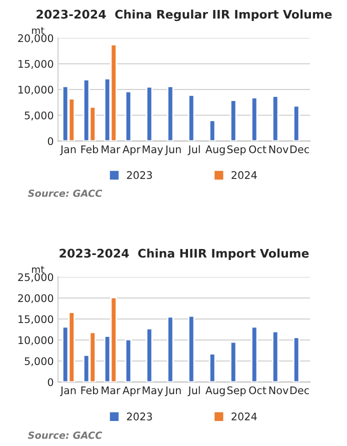  Describe the element at coordinates (184, 16) in the screenshot. I see `chart-title: 2023-2024 China Regular IIR Import Volume` at that location.